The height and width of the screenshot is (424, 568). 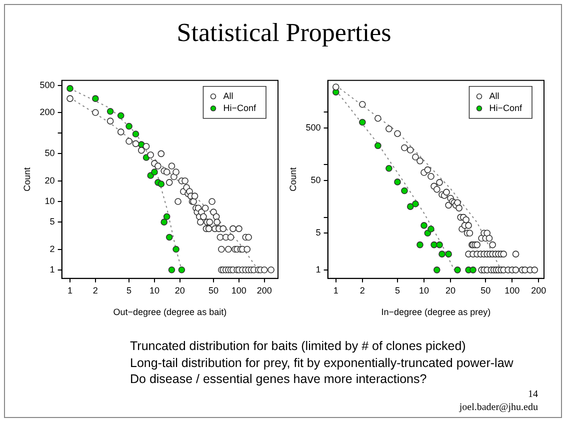 What do you see at coordinates (170, 312) in the screenshot?
I see `x-axis-title: Out−degree (degree as bait)` at bounding box center [170, 312].